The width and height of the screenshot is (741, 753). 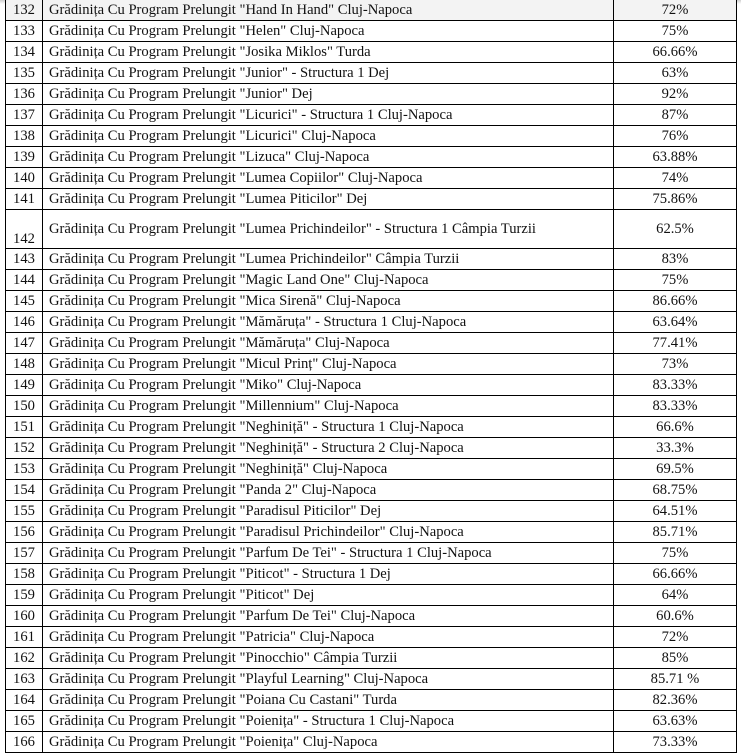 What do you see at coordinates (24, 364) in the screenshot?
I see `row-number: 148` at bounding box center [24, 364].